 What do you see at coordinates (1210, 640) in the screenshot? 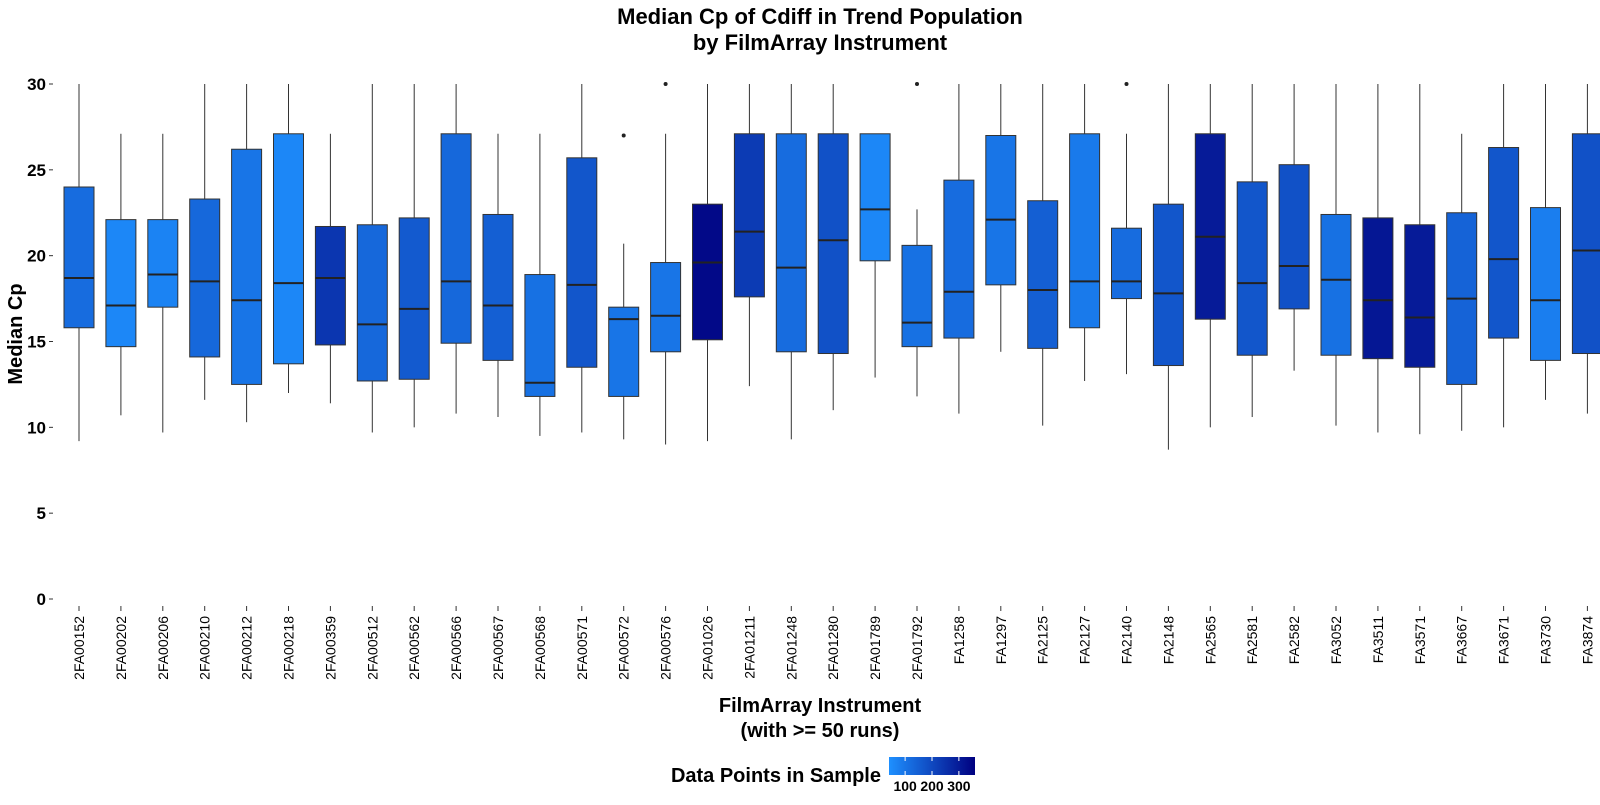
I see `x-tick-label: FA2565` at bounding box center [1210, 640].